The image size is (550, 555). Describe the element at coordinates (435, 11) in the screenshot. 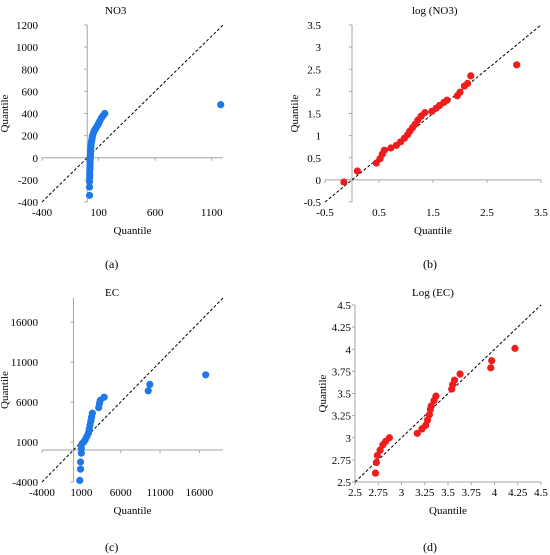

I see `chart-title-1: log (NO3)` at that location.